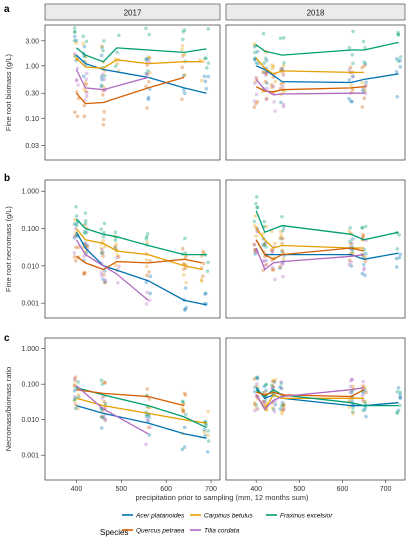  I want to click on series-line-a-2018-tilia-cordata, so click(309, 87).